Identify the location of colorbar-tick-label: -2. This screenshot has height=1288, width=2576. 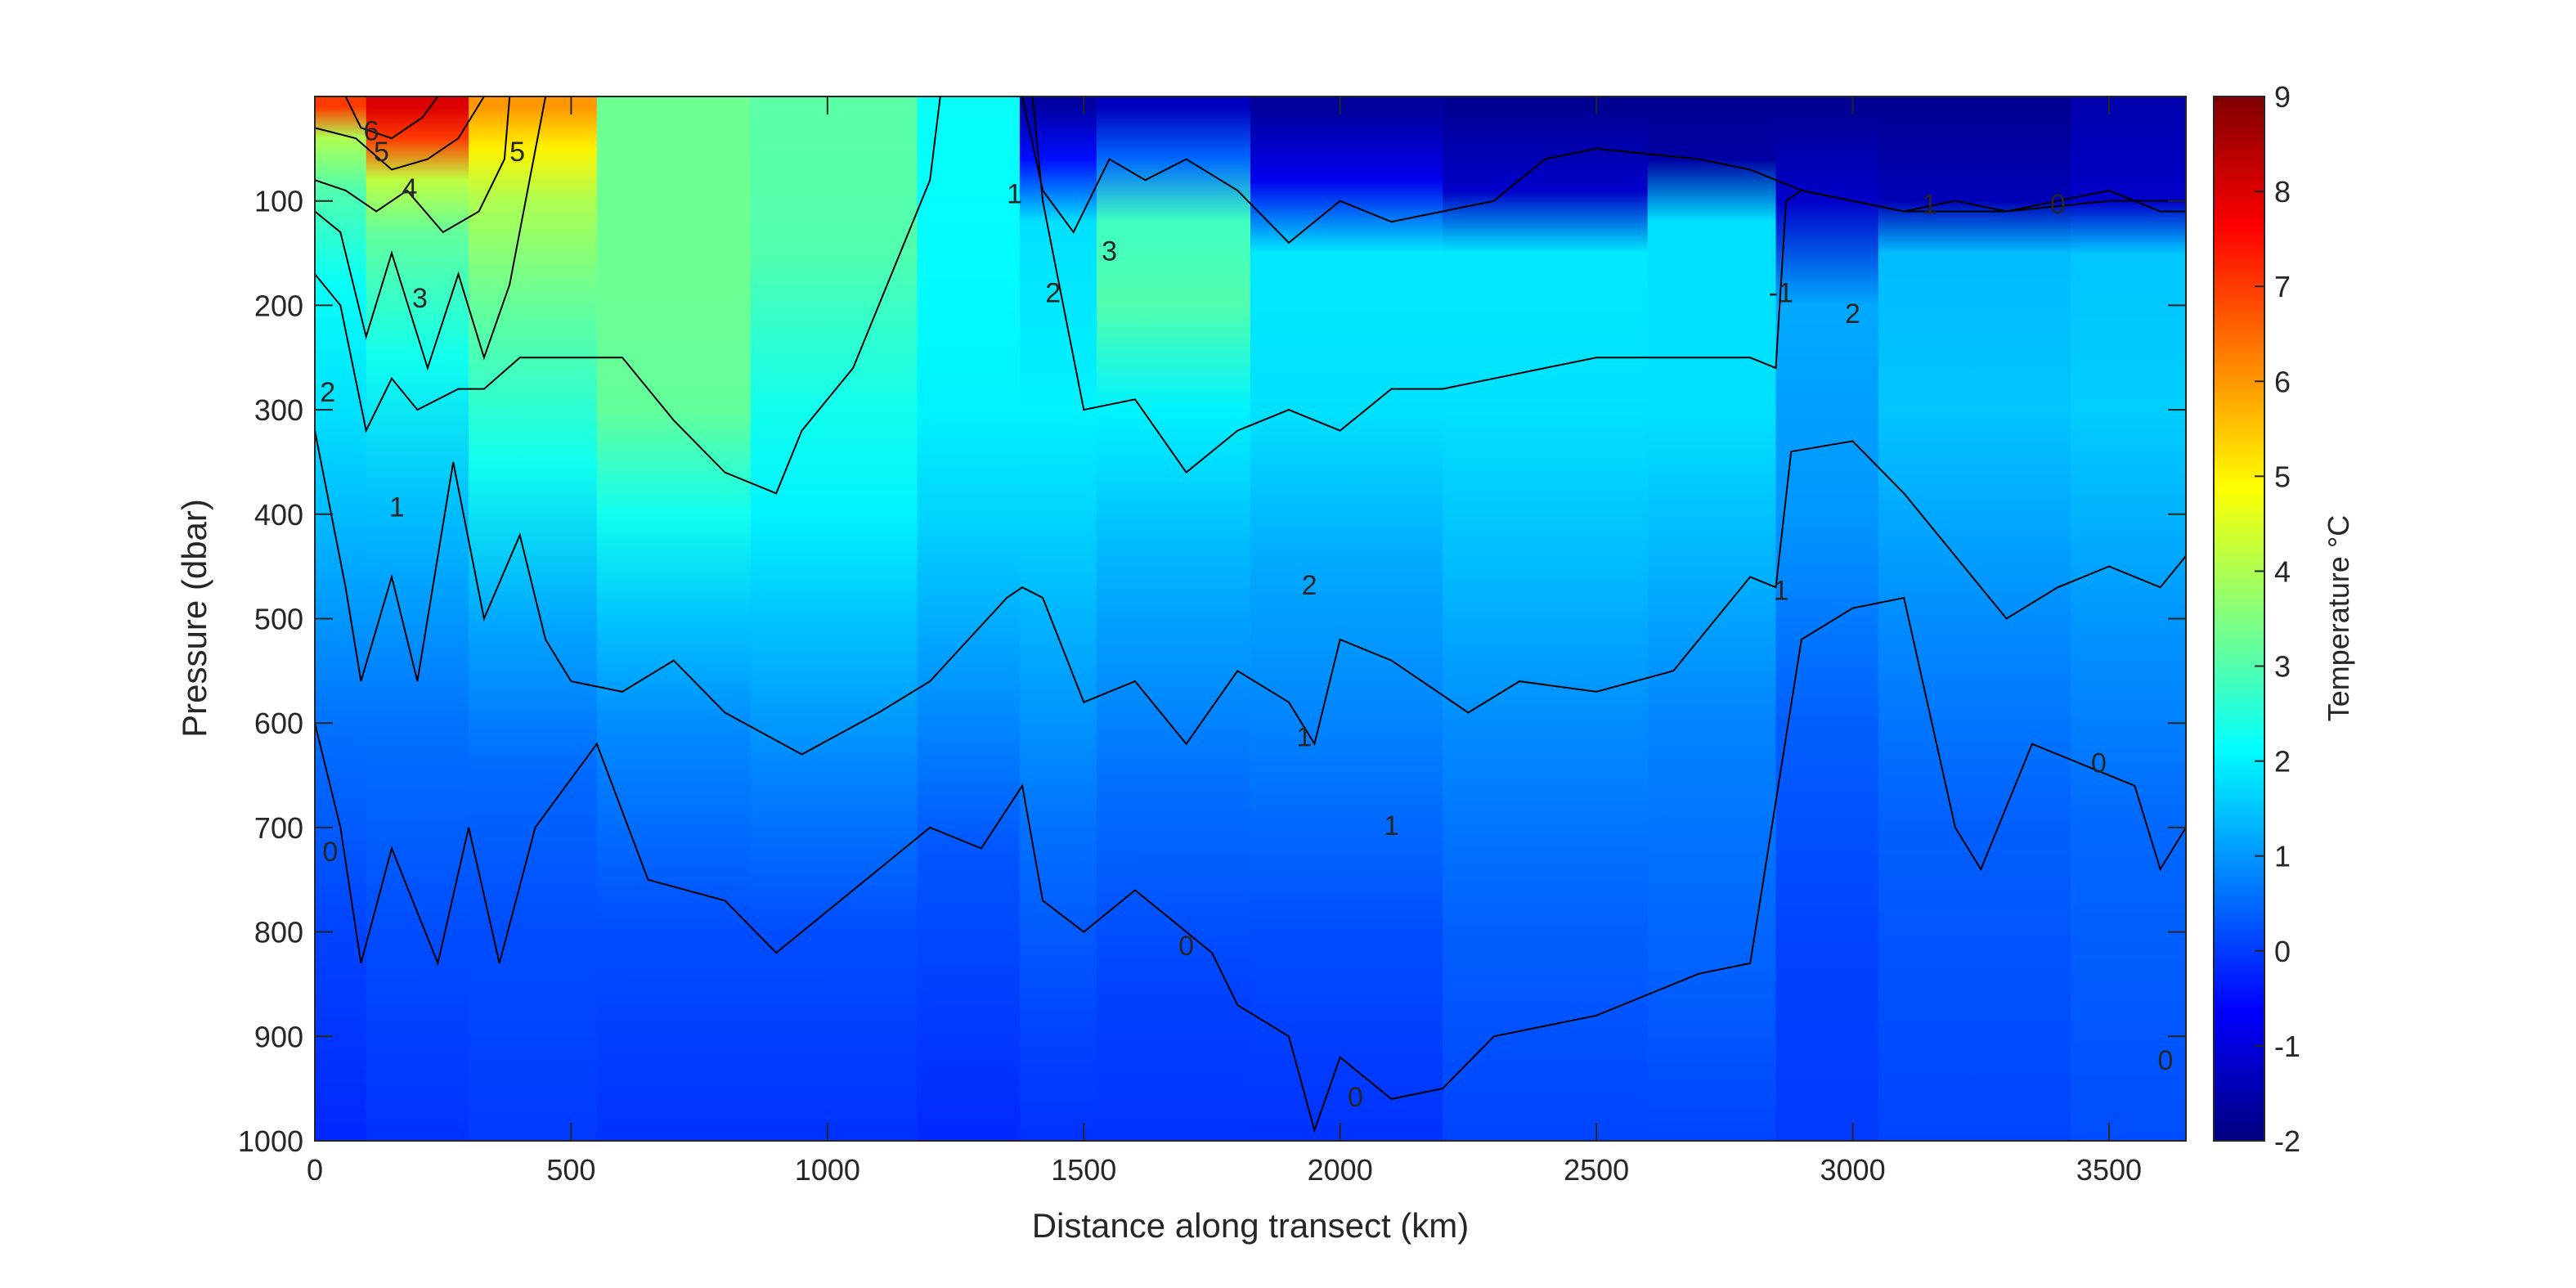
(2287, 1141).